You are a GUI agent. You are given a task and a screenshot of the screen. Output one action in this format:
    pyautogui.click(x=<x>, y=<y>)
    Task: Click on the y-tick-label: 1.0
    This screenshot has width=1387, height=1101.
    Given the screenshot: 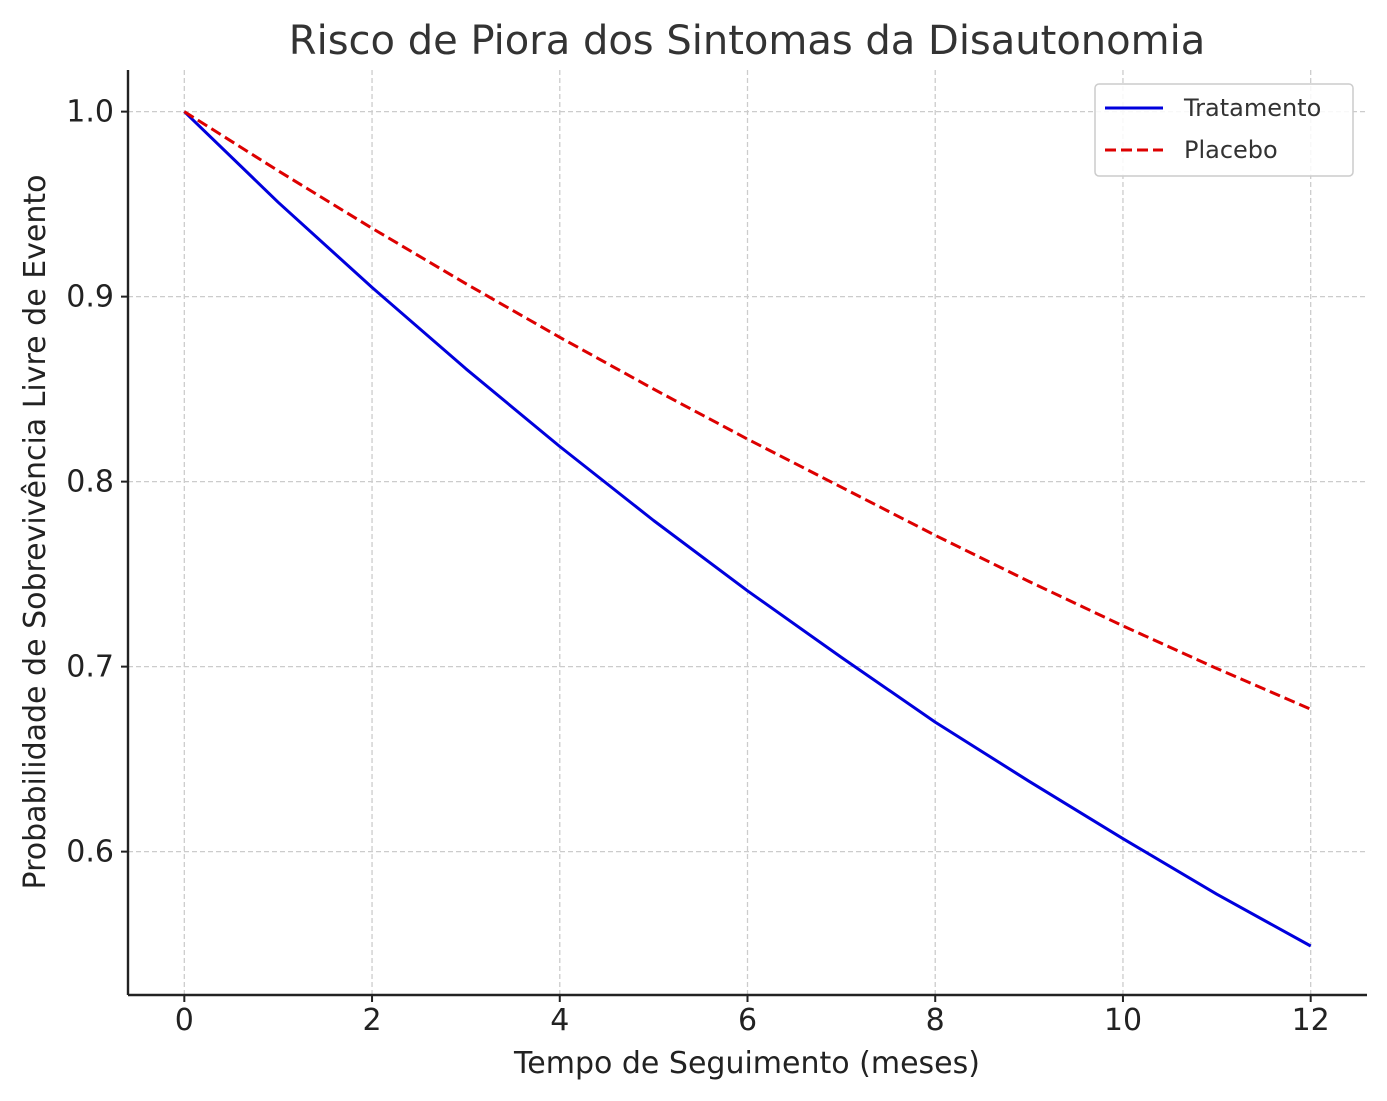 What is the action you would take?
    pyautogui.click(x=90, y=112)
    